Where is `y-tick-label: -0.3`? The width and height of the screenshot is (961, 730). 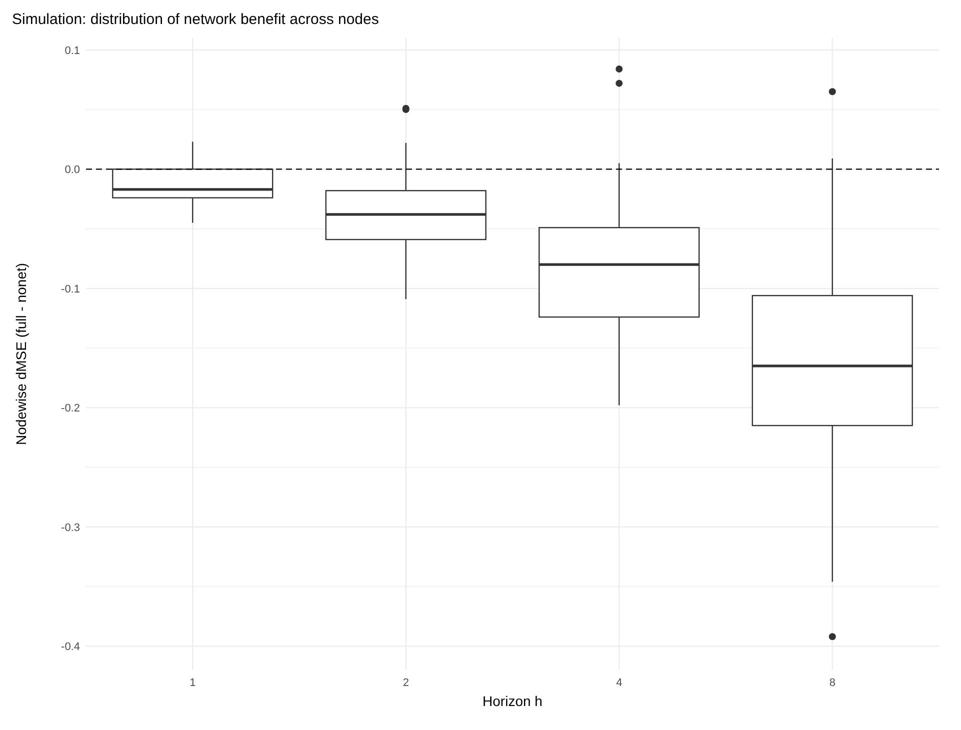 y-tick-label: -0.3 is located at coordinates (70, 528).